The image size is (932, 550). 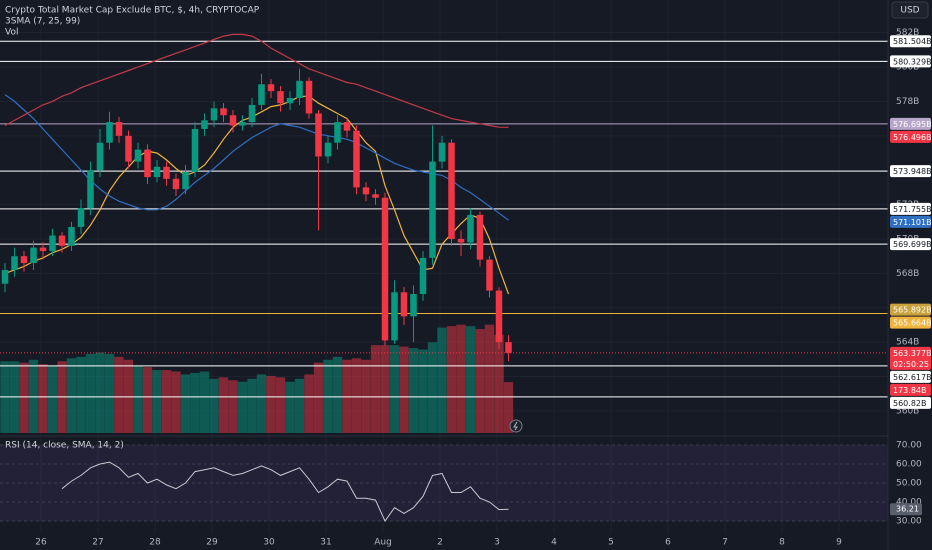 I want to click on y-tick-label: 568B, so click(x=907, y=274).